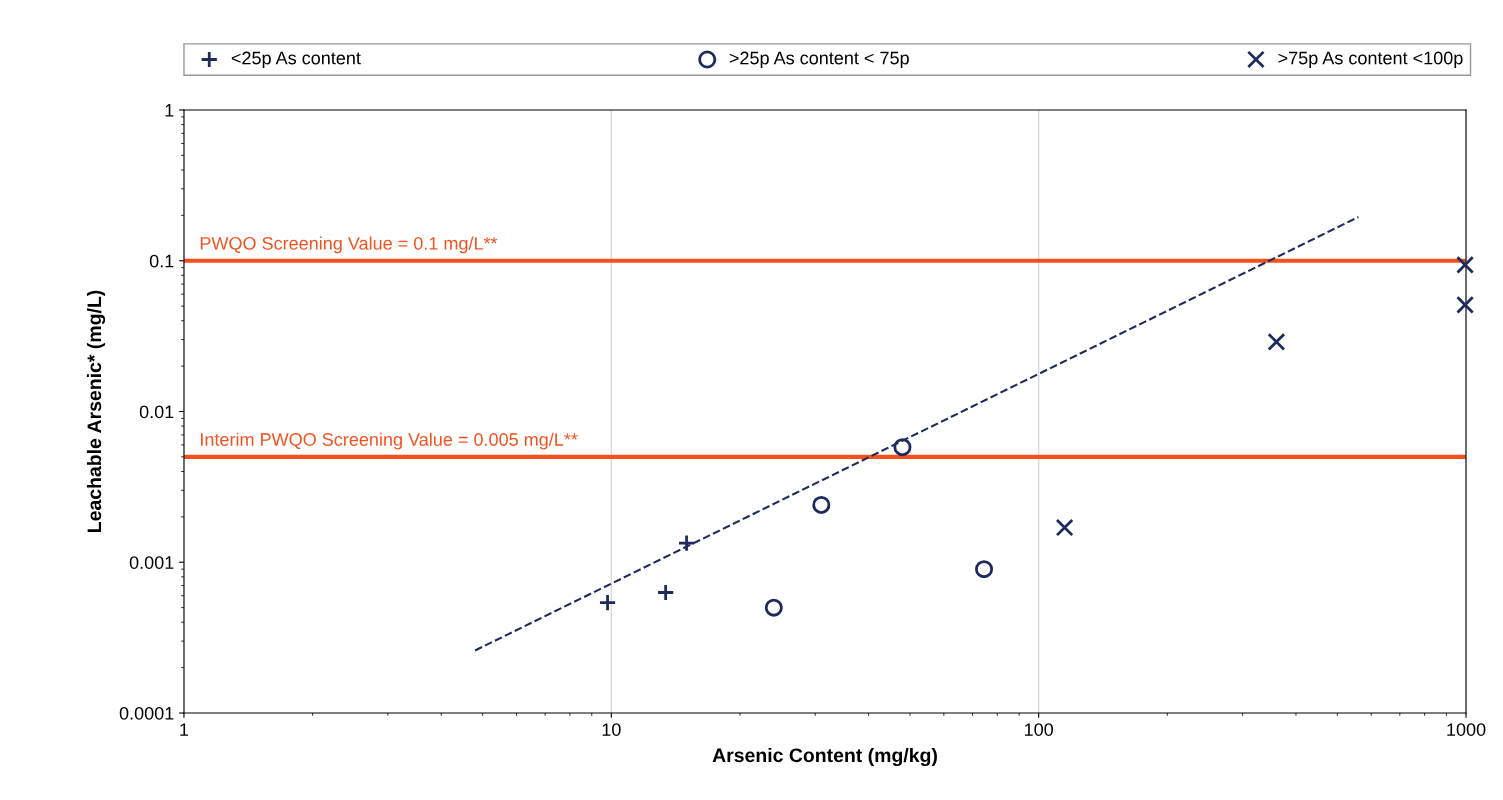  Describe the element at coordinates (96, 411) in the screenshot. I see `y-axis-title: Leachable Arsenic* (mg/L)` at that location.